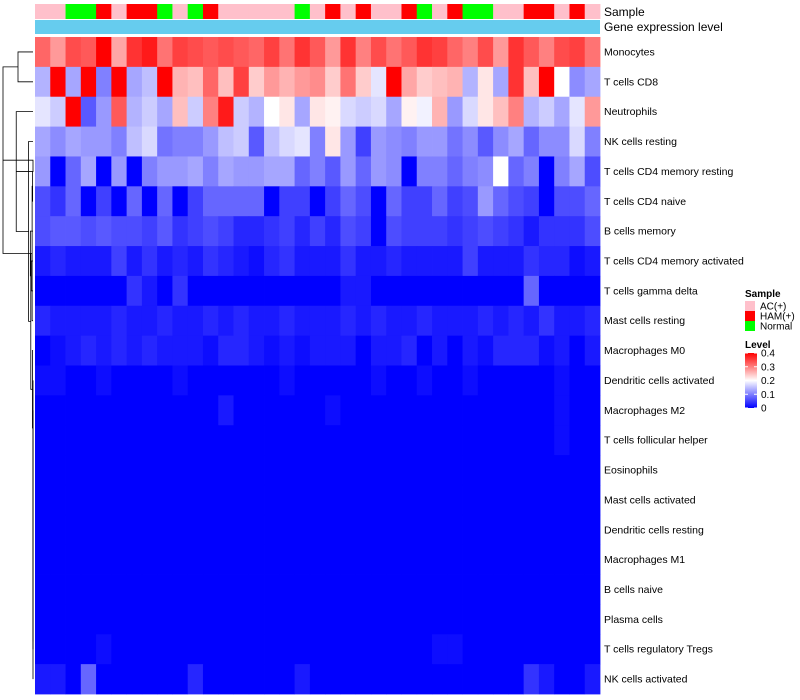 The width and height of the screenshot is (800, 700). What do you see at coordinates (644, 351) in the screenshot?
I see `row-label: Macrophages M0` at bounding box center [644, 351].